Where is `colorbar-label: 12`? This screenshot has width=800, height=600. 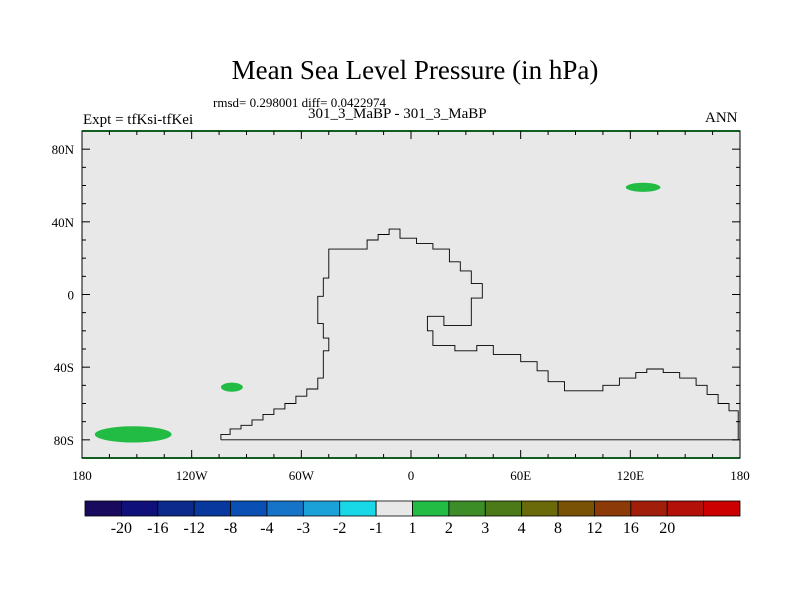 colorbar-label: 12 is located at coordinates (594, 528).